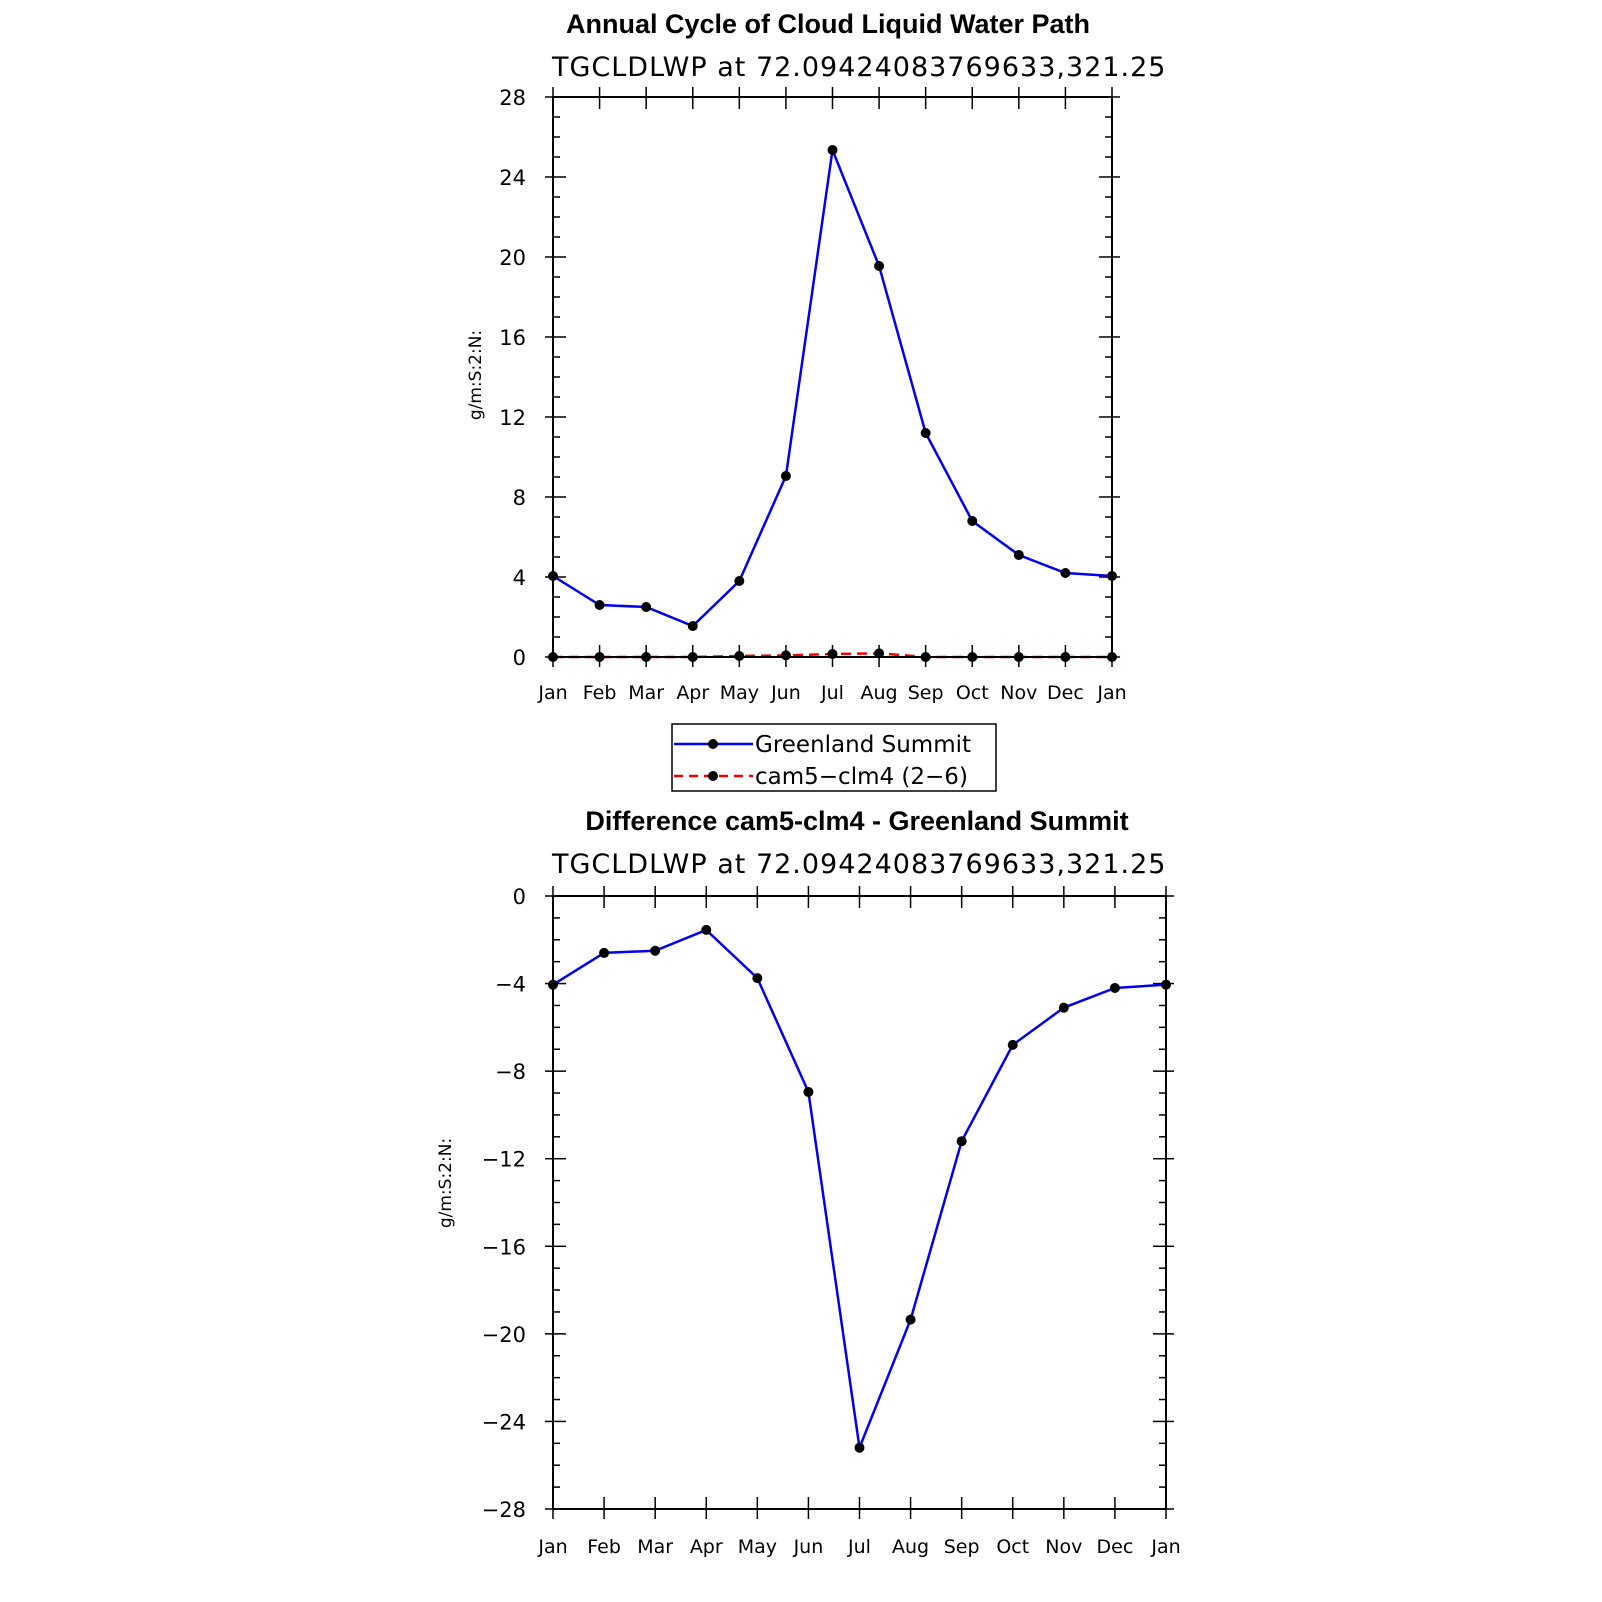 The image size is (1602, 1602). I want to click on legend-marker-greenland-summit, so click(713, 744).